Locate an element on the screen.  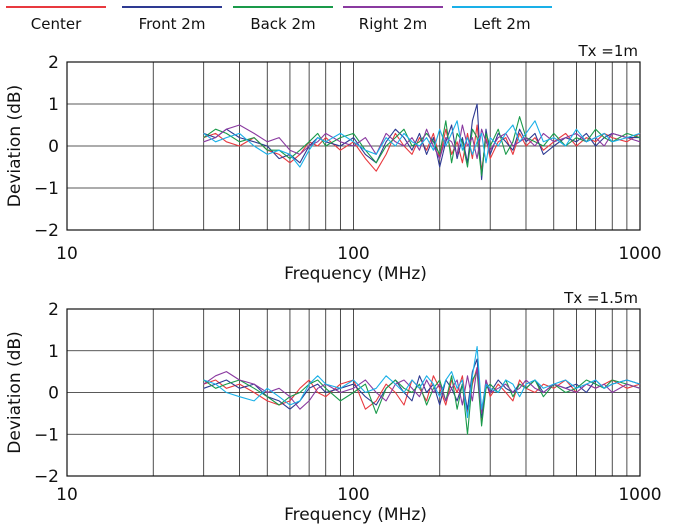
legend-entry: Left 2m is located at coordinates (501, 24).